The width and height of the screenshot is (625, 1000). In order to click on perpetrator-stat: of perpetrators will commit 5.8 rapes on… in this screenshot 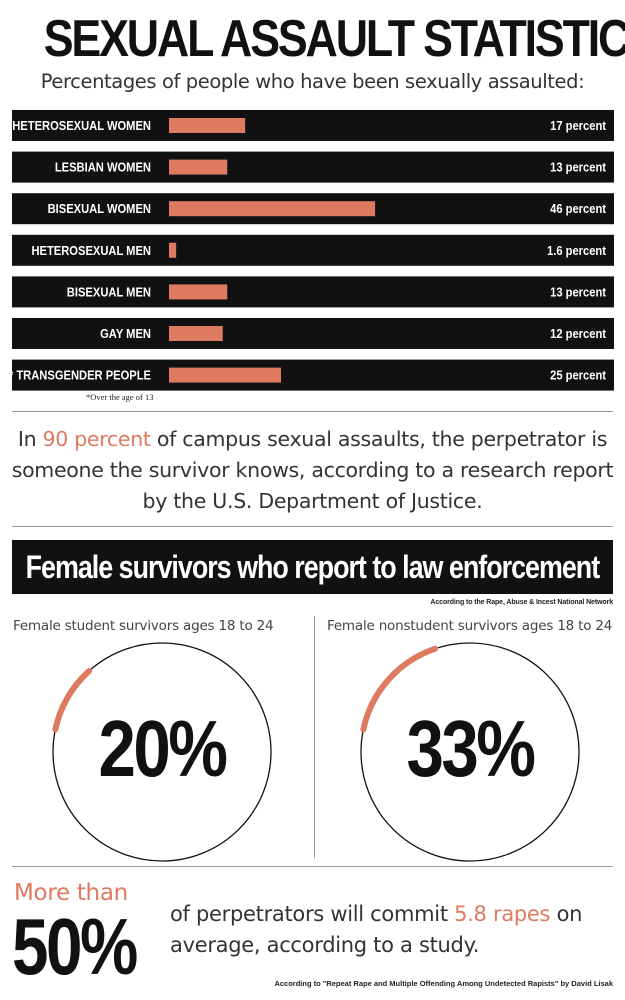, I will do `click(395, 930)`.